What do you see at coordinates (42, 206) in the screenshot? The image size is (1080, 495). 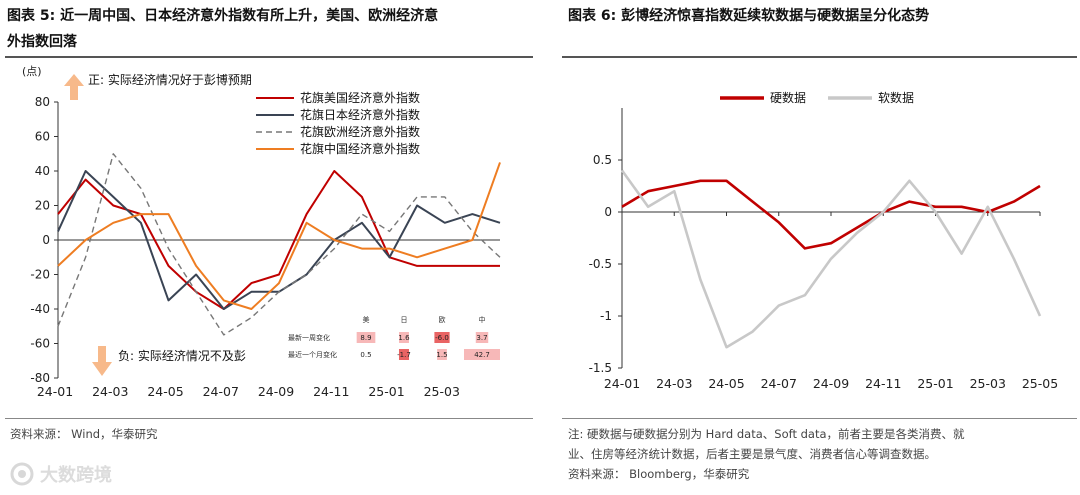 I see `y-tick-label: 20` at bounding box center [42, 206].